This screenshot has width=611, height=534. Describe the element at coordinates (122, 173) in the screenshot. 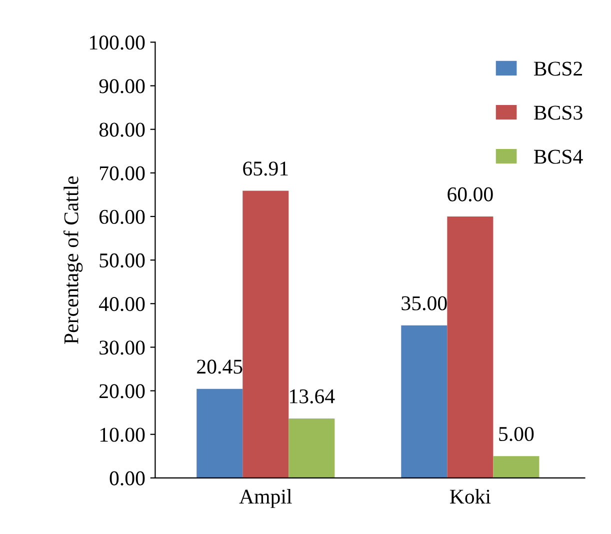

I see `y-tick-label: 70.00` at that location.